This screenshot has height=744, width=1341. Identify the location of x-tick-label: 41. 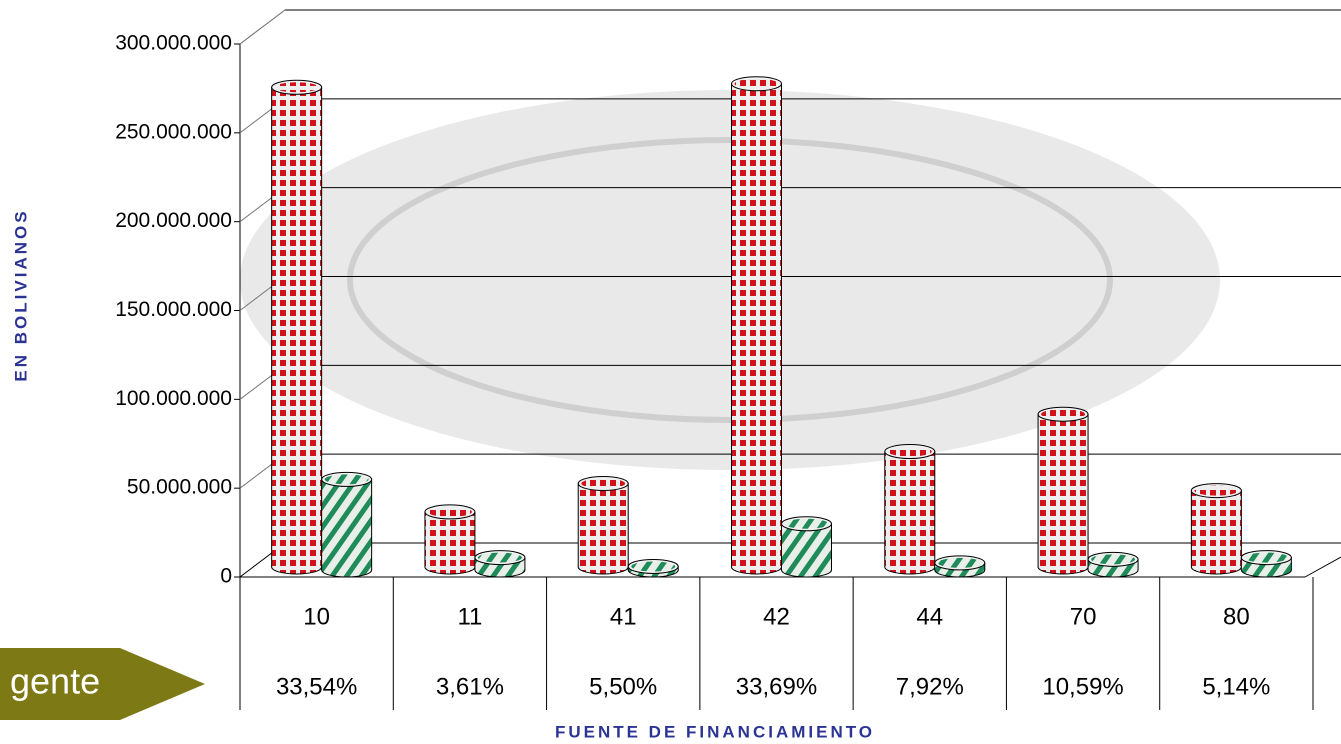
(623, 616).